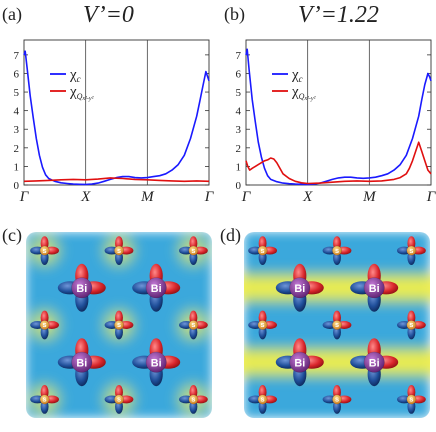 Image resolution: width=436 pixels, height=432 pixels. Describe the element at coordinates (369, 197) in the screenshot. I see `x-tick-label: M` at that location.